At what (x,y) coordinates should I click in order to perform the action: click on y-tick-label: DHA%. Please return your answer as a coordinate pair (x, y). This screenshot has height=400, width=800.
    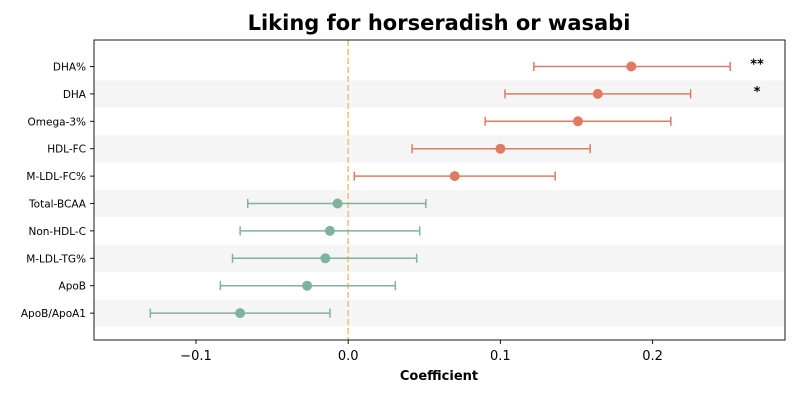
    Looking at the image, I should click on (69, 68).